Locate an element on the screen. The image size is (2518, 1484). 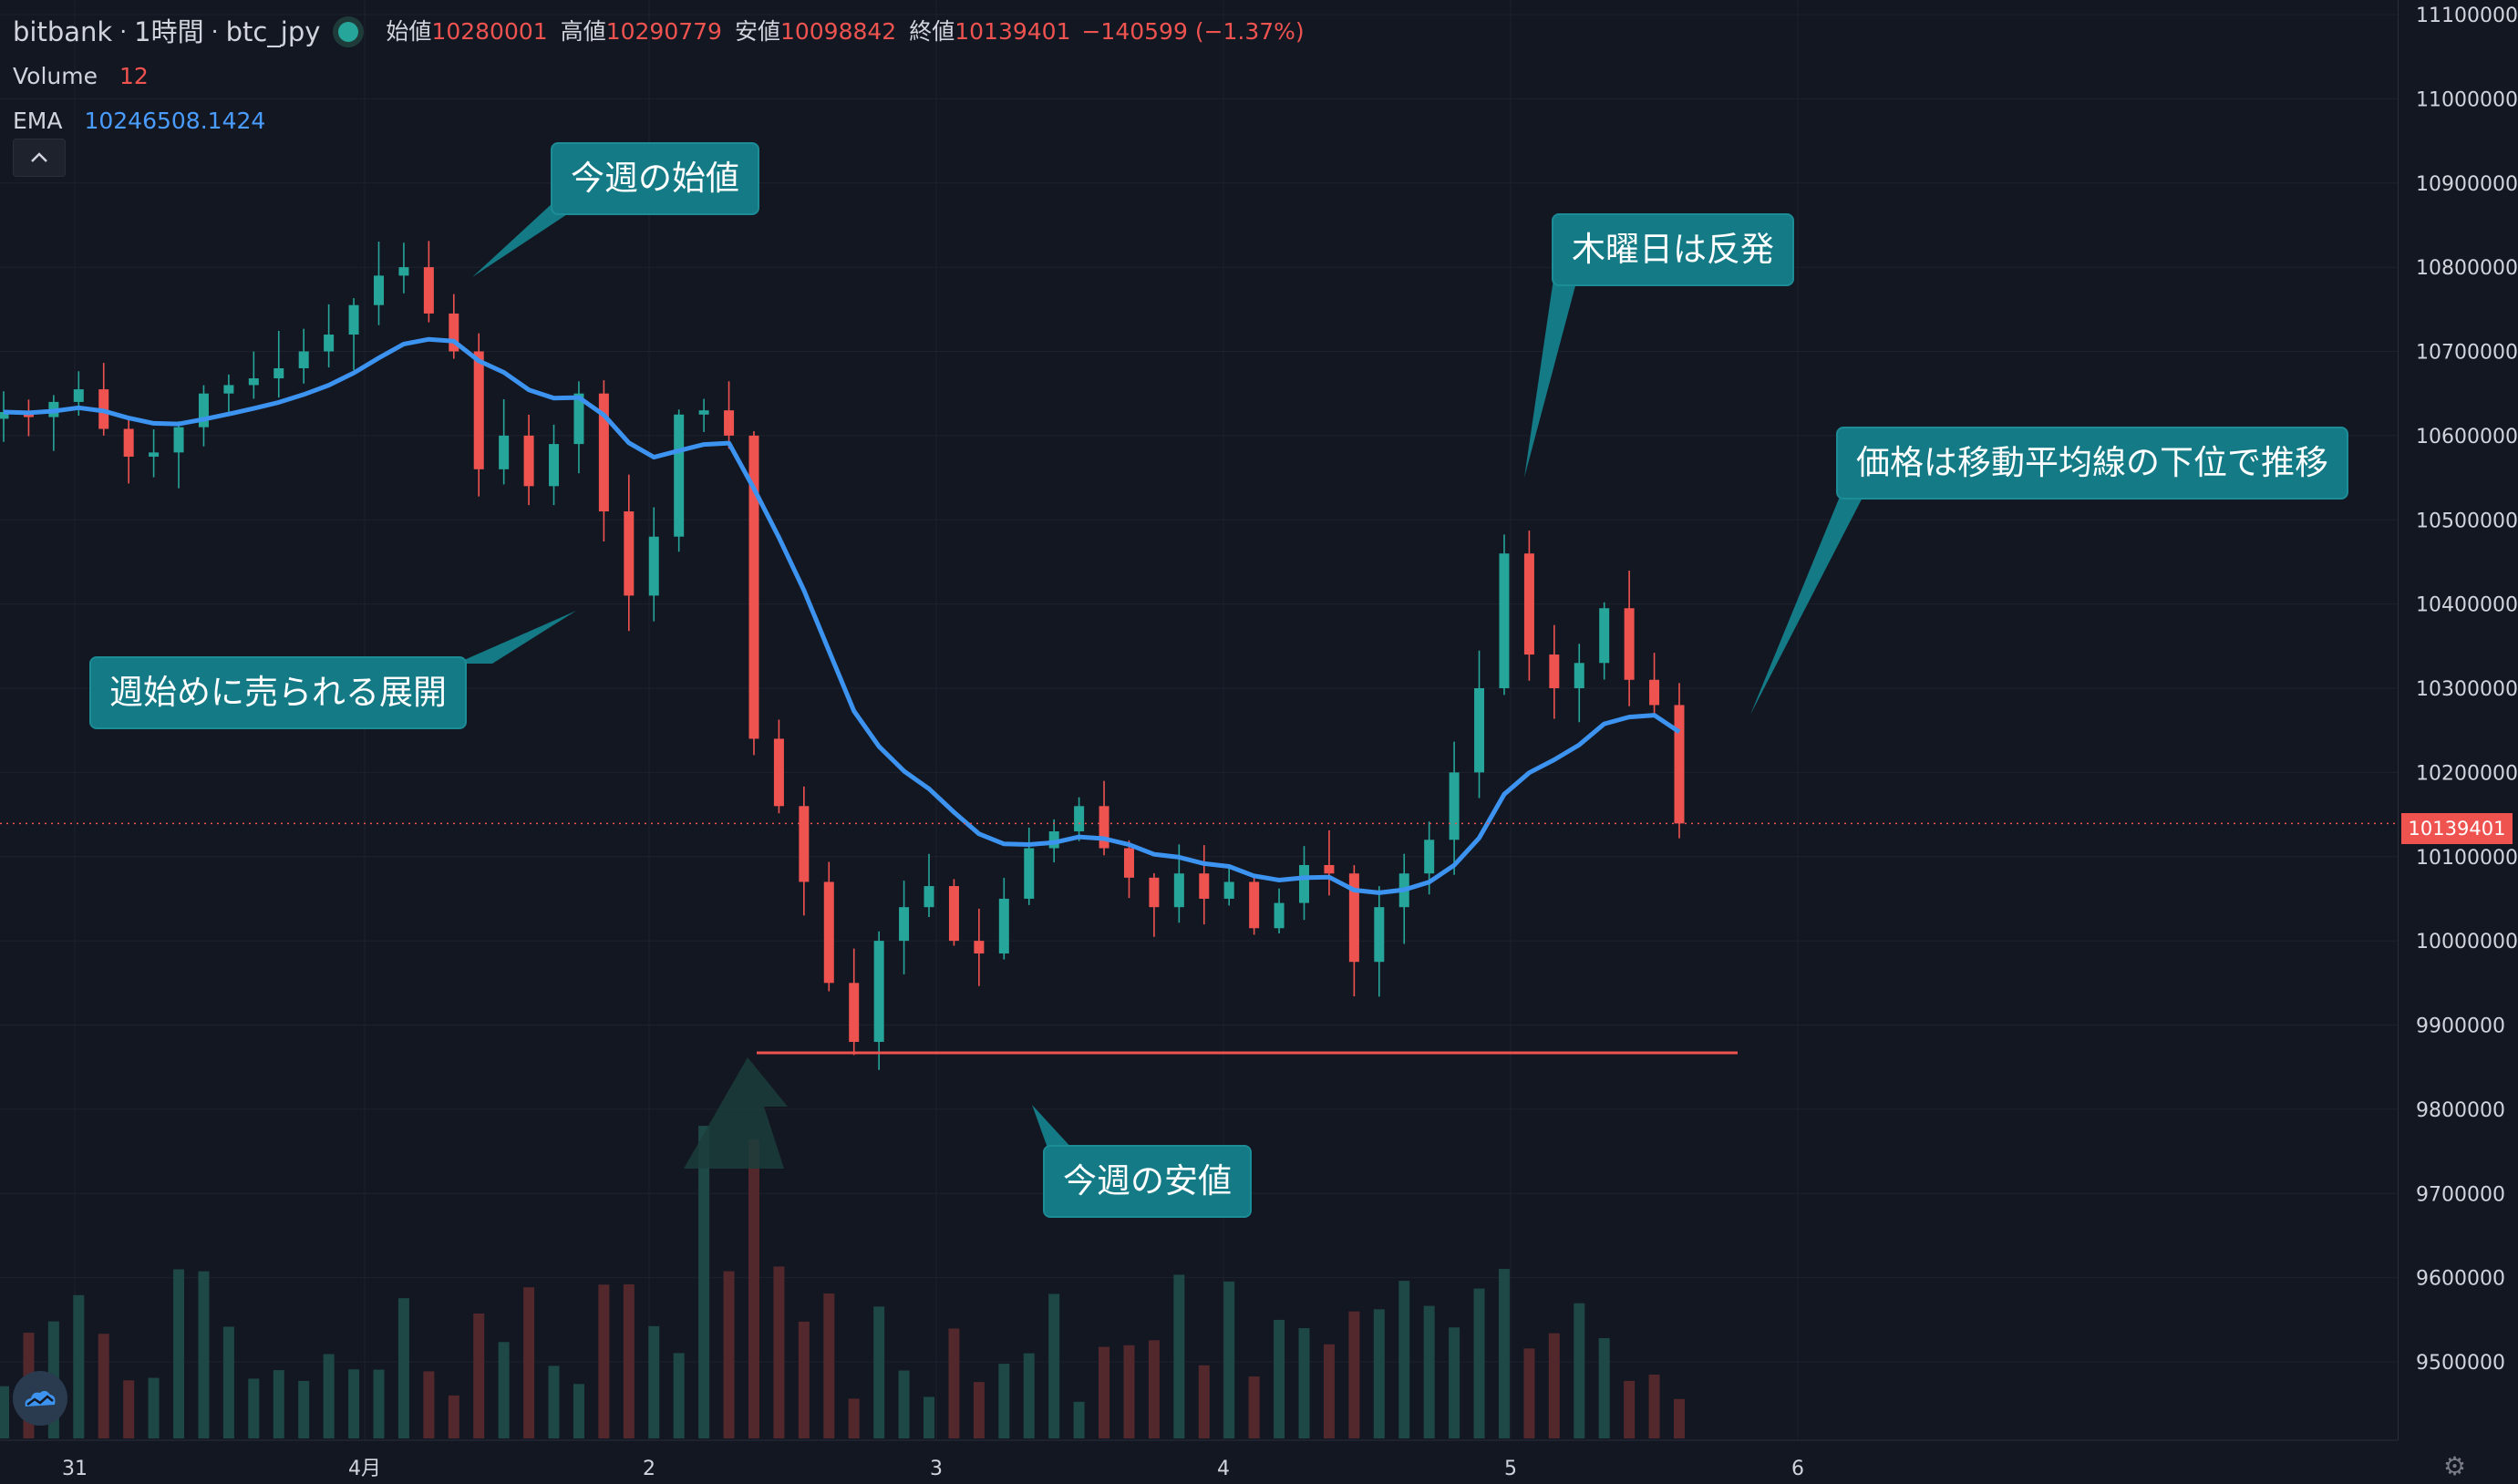
time-tick-label: 6 is located at coordinates (1797, 1469).